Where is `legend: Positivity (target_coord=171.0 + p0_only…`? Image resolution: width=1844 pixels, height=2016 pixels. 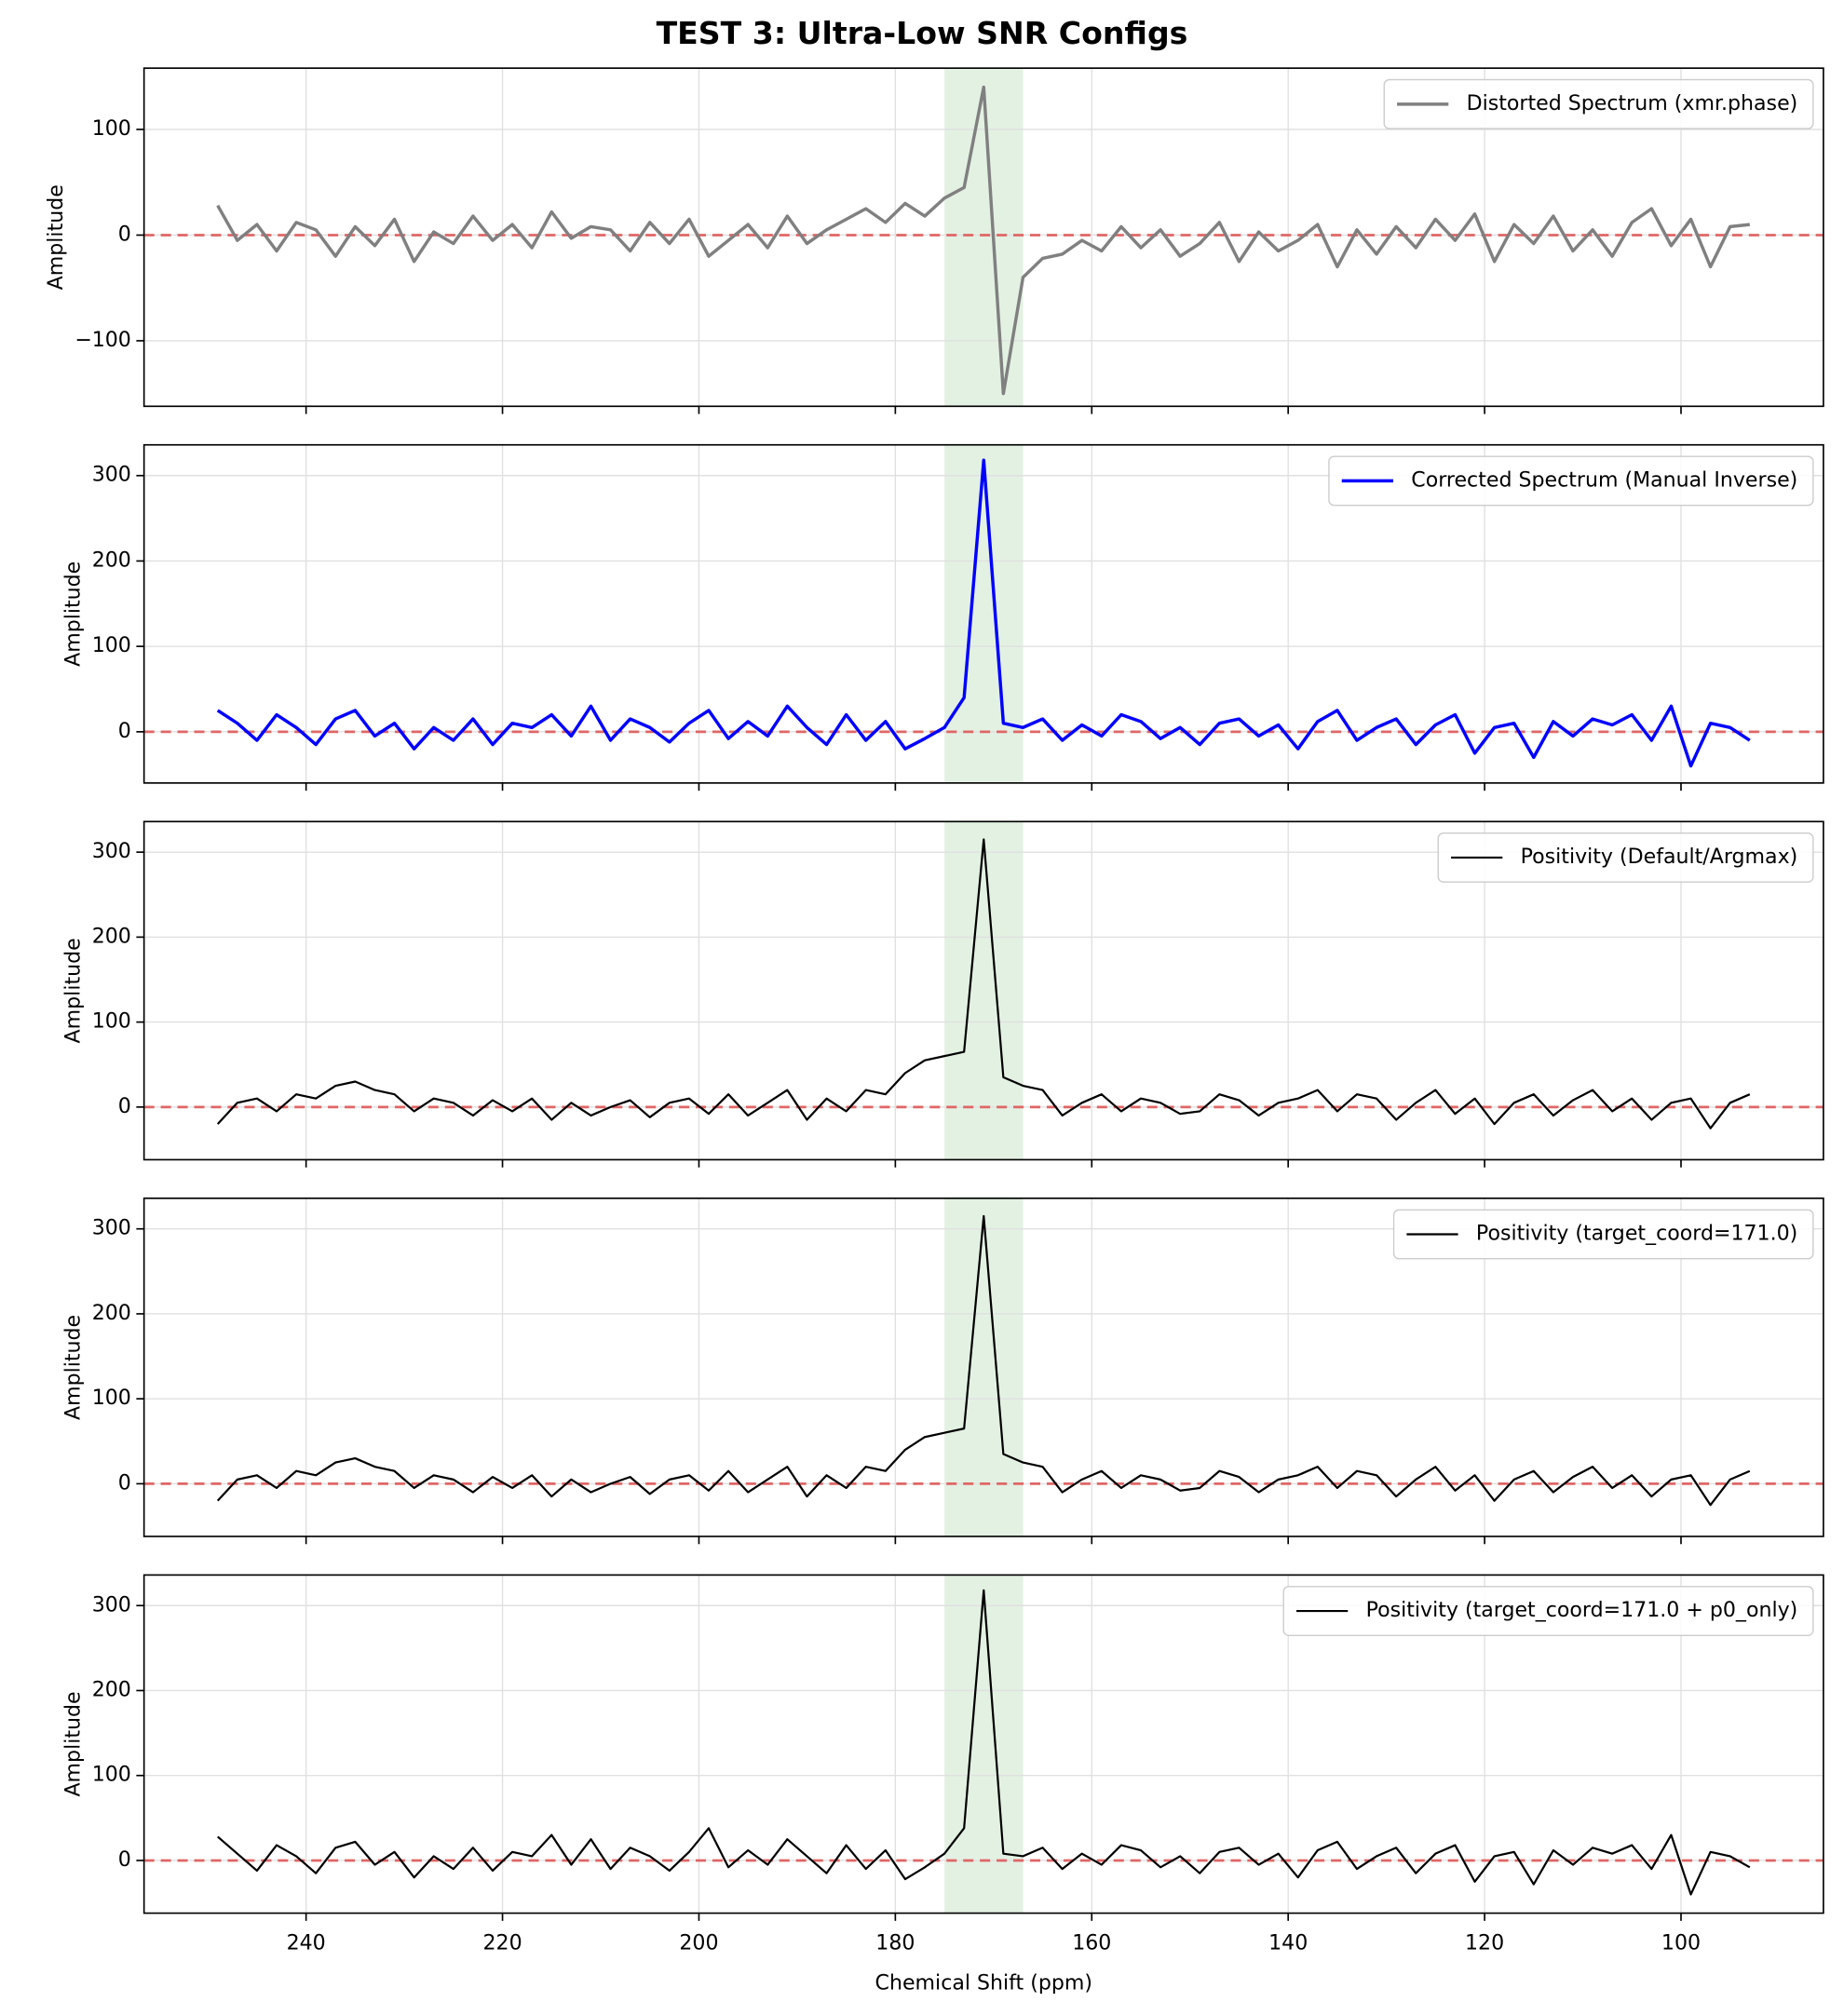 legend: Positivity (target_coord=171.0 + p0_only… is located at coordinates (1548, 1611).